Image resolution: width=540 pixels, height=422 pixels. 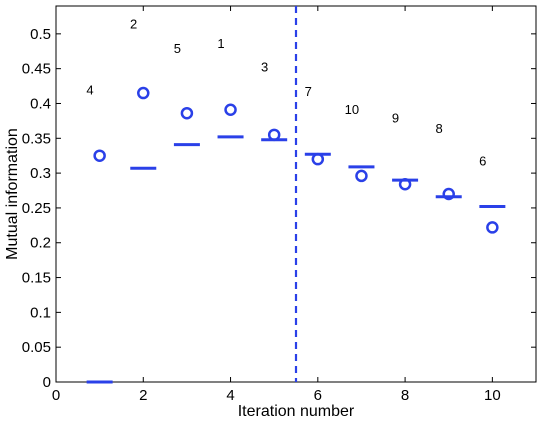 What do you see at coordinates (40, 103) in the screenshot?
I see `y-tick-label: 0.4` at bounding box center [40, 103].